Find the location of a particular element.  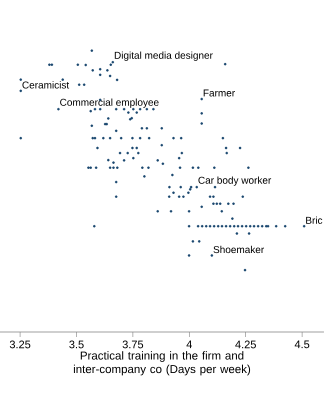

annotation: Ceramicist is located at coordinates (46, 85).